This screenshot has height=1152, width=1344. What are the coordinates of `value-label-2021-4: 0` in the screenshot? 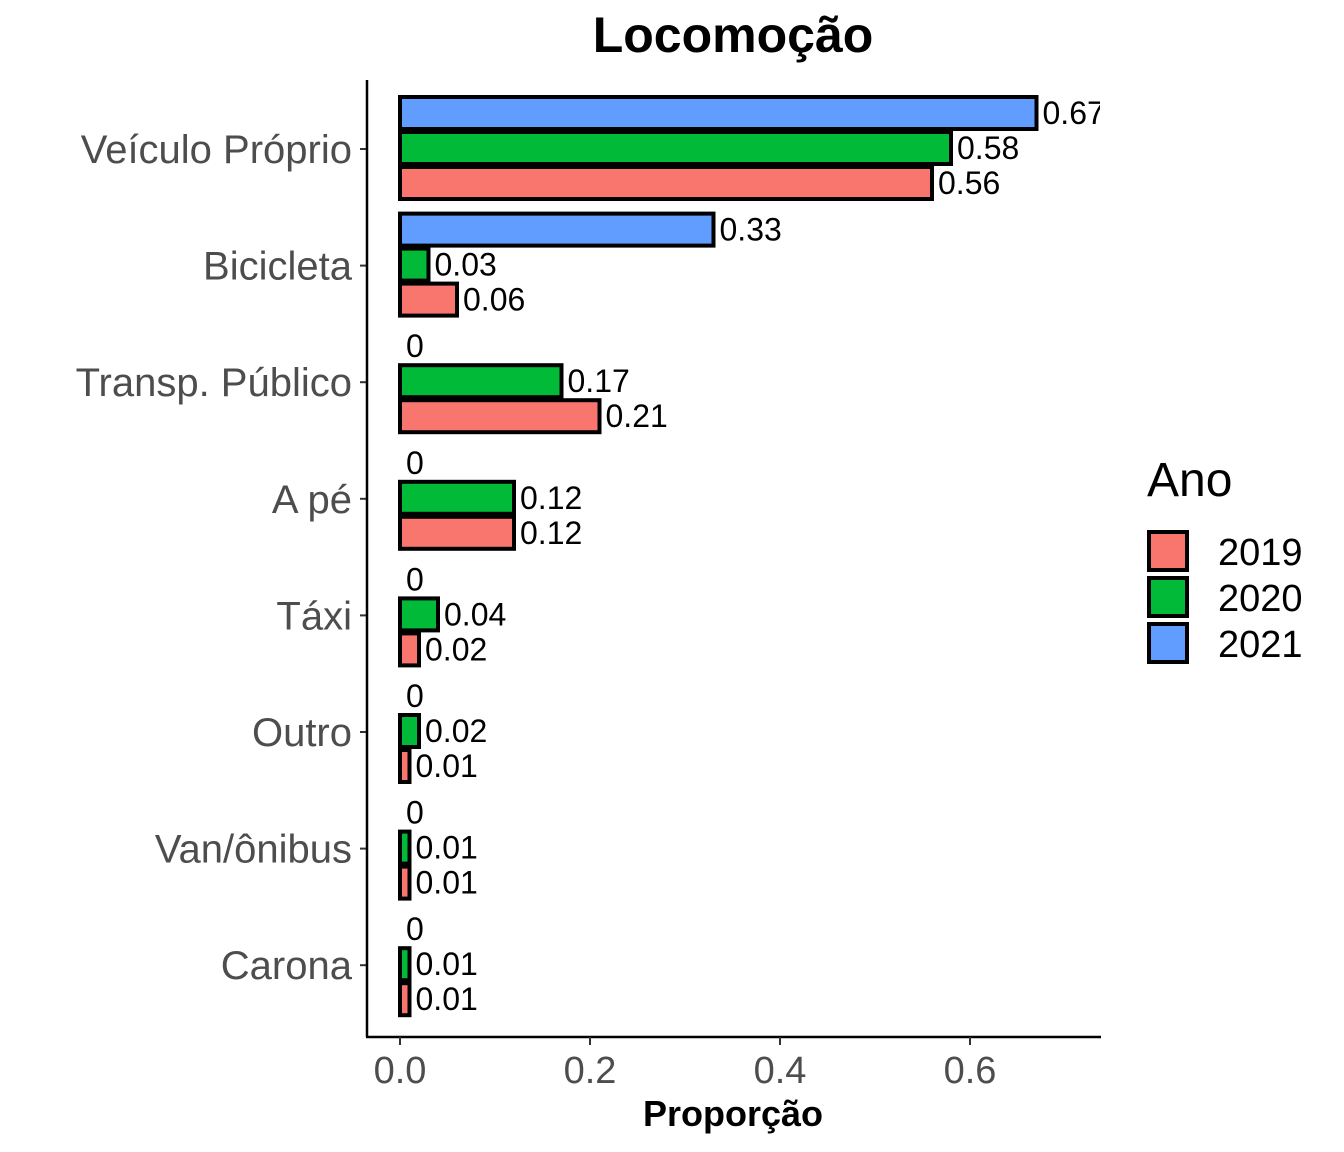 It's located at (415, 579).